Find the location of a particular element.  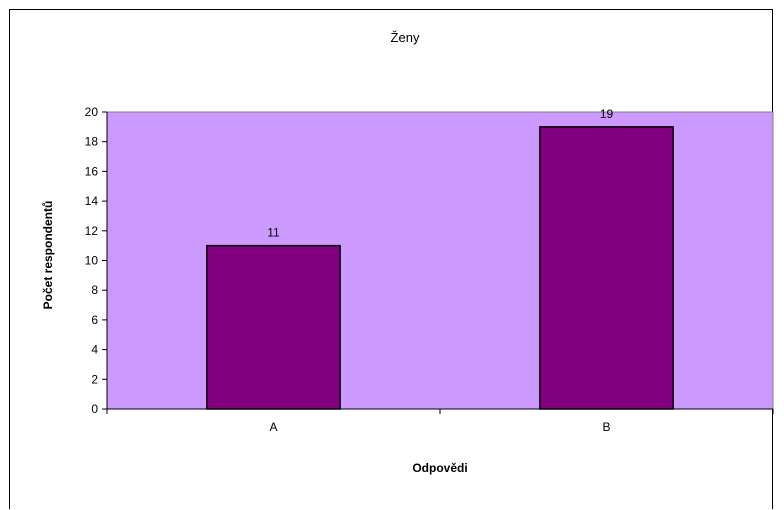

y-tick-label: 16 is located at coordinates (92, 171).